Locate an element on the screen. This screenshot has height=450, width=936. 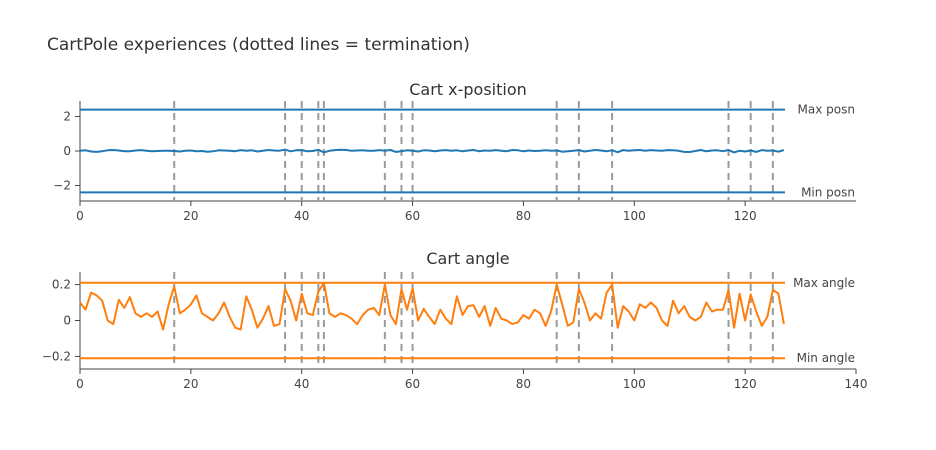
subplot-title: Cart x-position is located at coordinates (468, 89).